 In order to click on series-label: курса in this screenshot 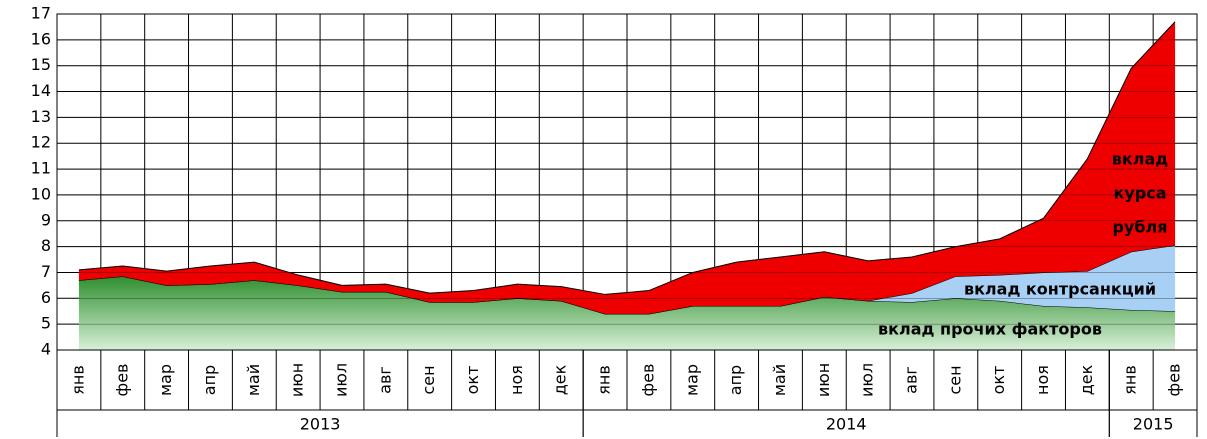, I will do `click(1139, 193)`.